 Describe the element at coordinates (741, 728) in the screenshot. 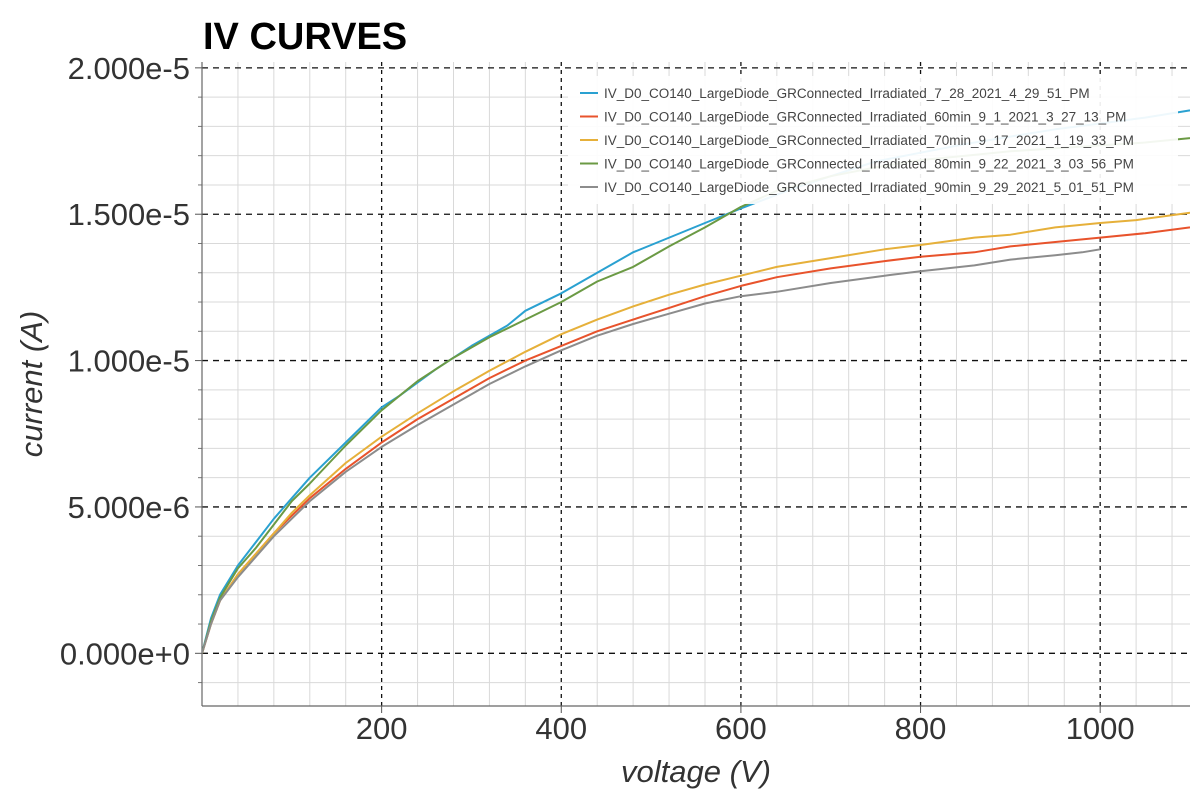

I see `x-tick-label: 600` at that location.